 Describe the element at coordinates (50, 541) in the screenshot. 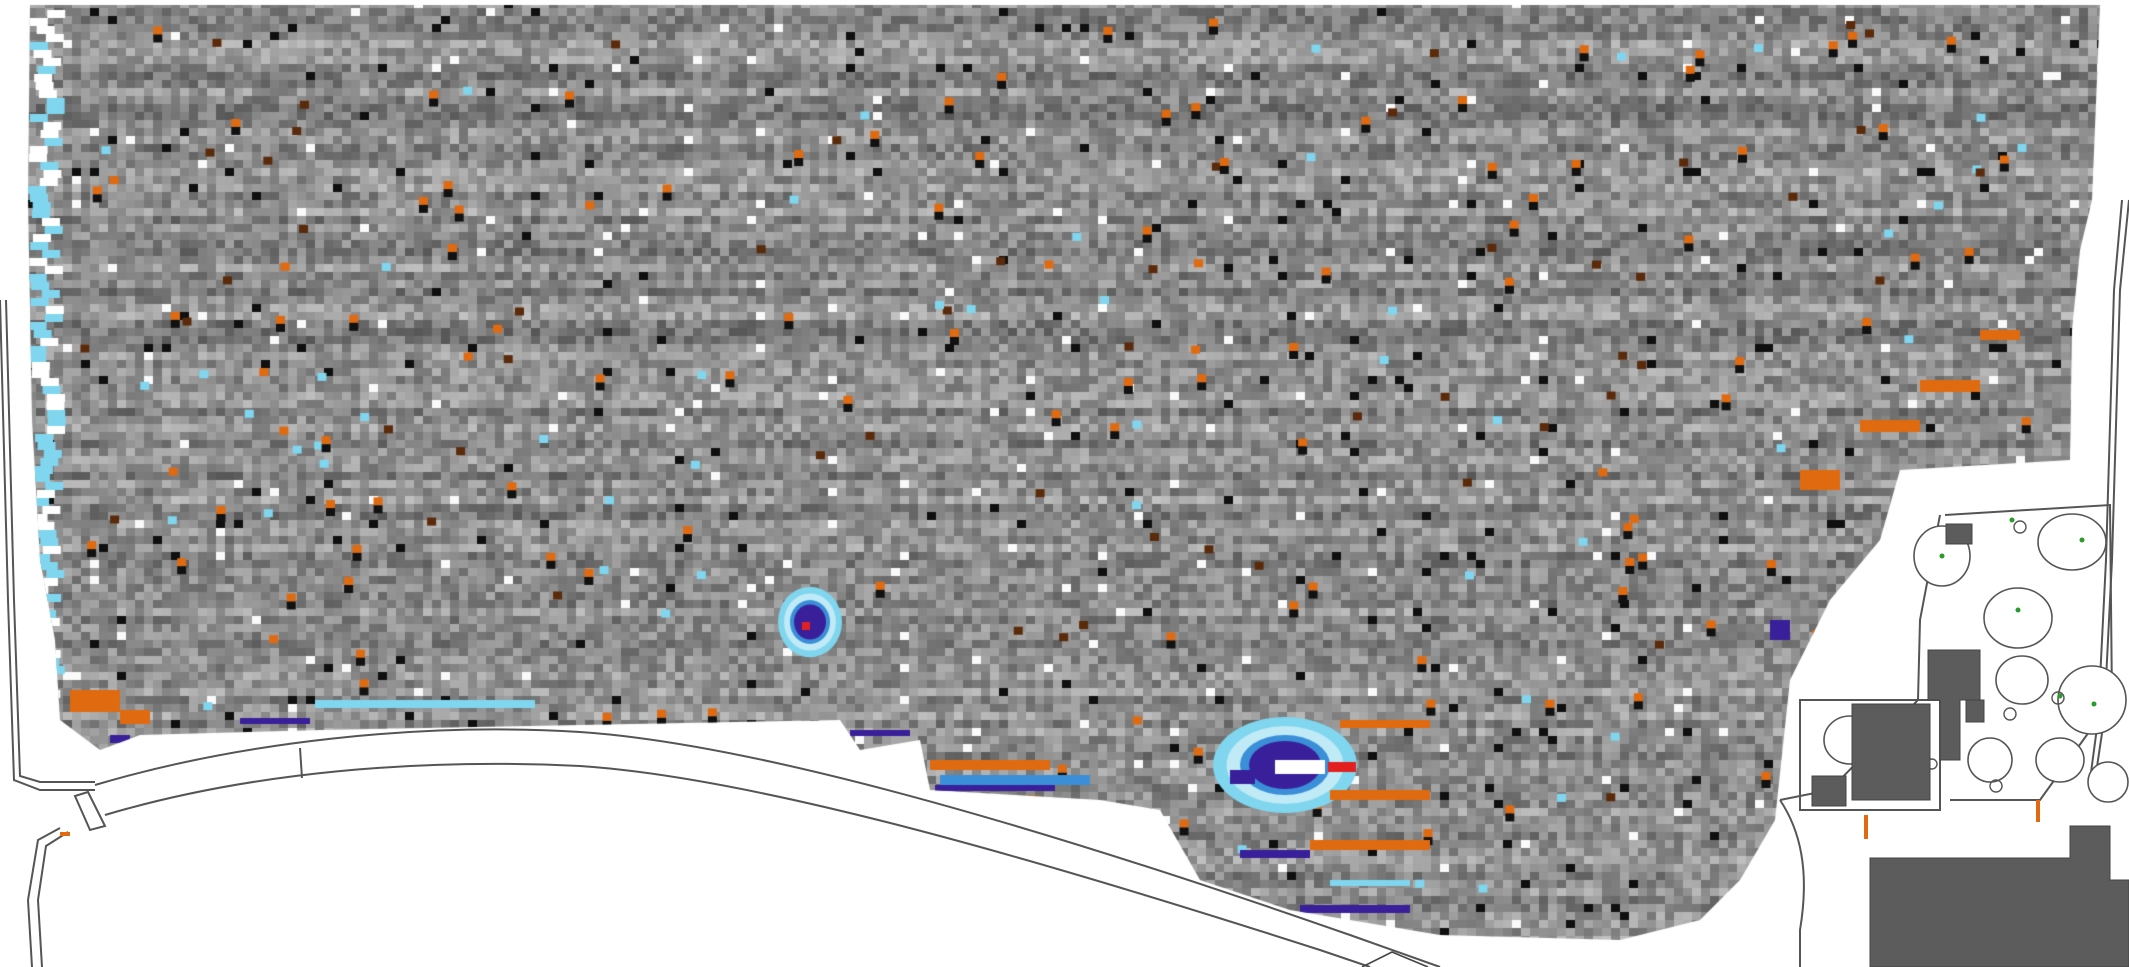

I see `left-boundary-wall-inner` at that location.